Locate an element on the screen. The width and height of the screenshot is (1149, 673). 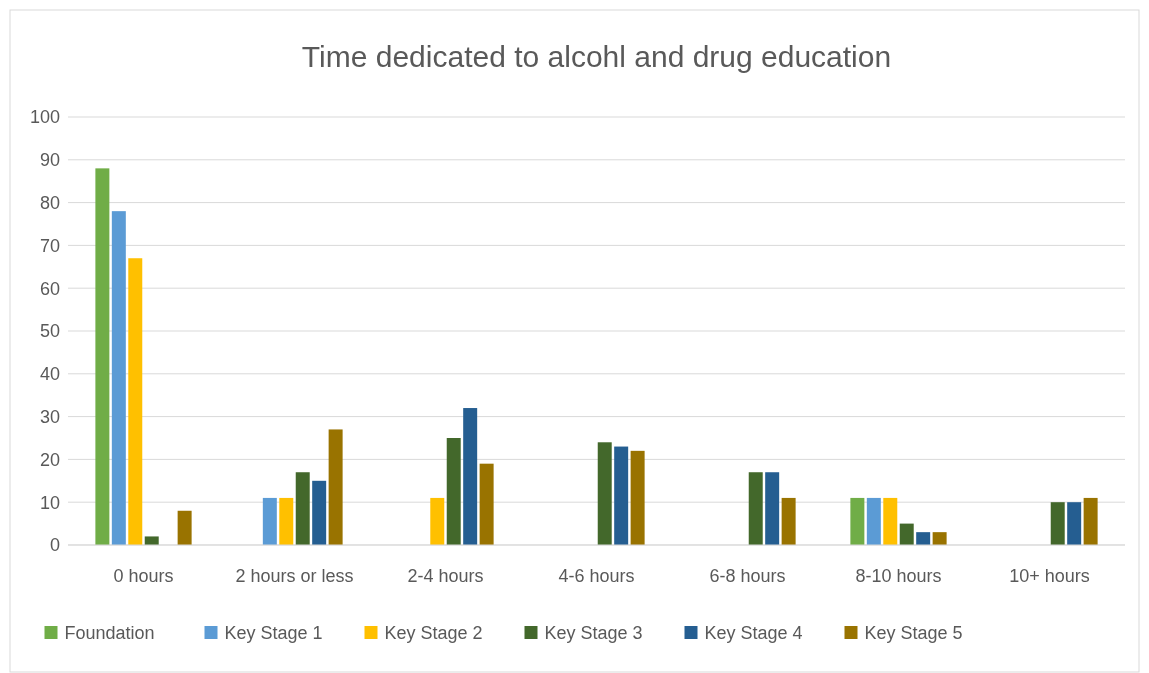
legend-label: Key Stage 5 is located at coordinates (913, 633).